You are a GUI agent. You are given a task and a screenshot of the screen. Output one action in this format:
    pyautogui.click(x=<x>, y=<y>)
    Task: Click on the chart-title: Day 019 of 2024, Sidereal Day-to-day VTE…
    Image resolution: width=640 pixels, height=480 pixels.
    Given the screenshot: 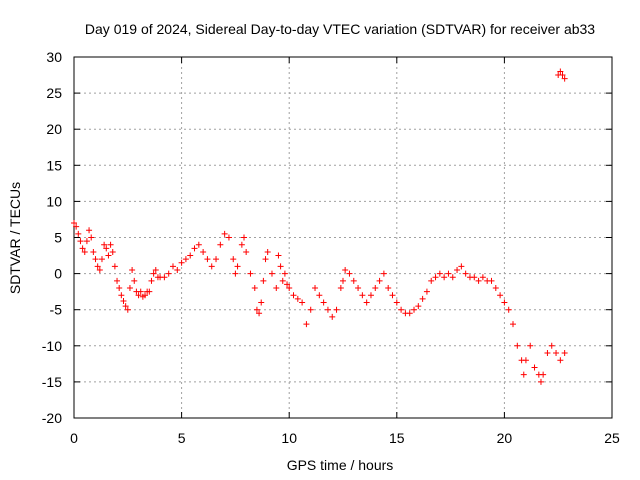 What is the action you would take?
    pyautogui.click(x=340, y=29)
    